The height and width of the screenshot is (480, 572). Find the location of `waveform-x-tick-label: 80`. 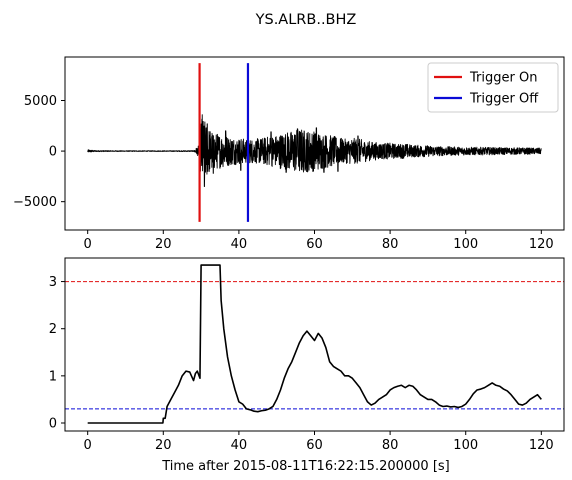

waveform-x-tick-label: 80 is located at coordinates (390, 244).